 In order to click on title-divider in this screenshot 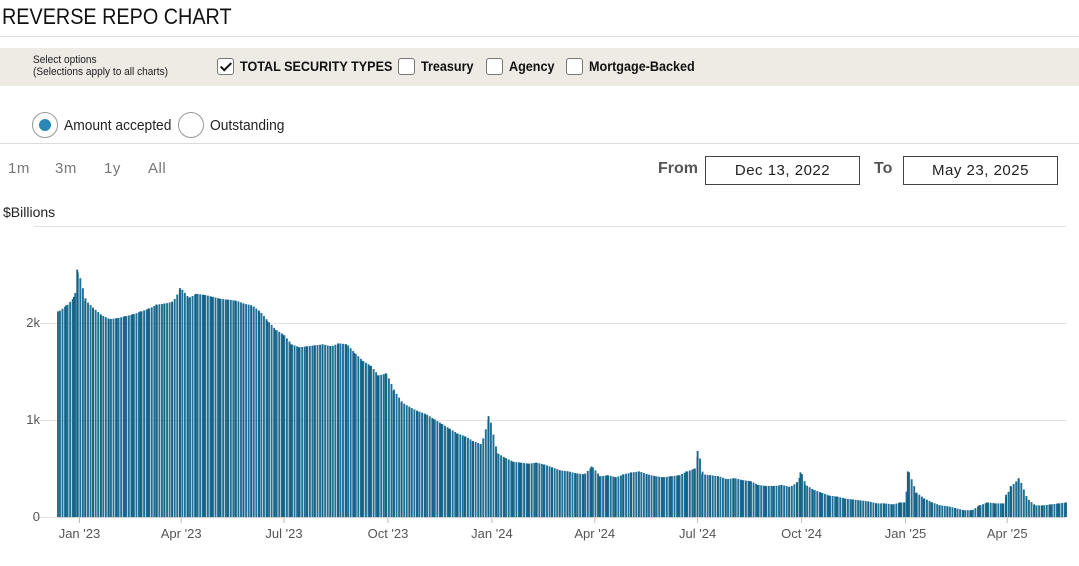, I will do `click(539, 36)`.